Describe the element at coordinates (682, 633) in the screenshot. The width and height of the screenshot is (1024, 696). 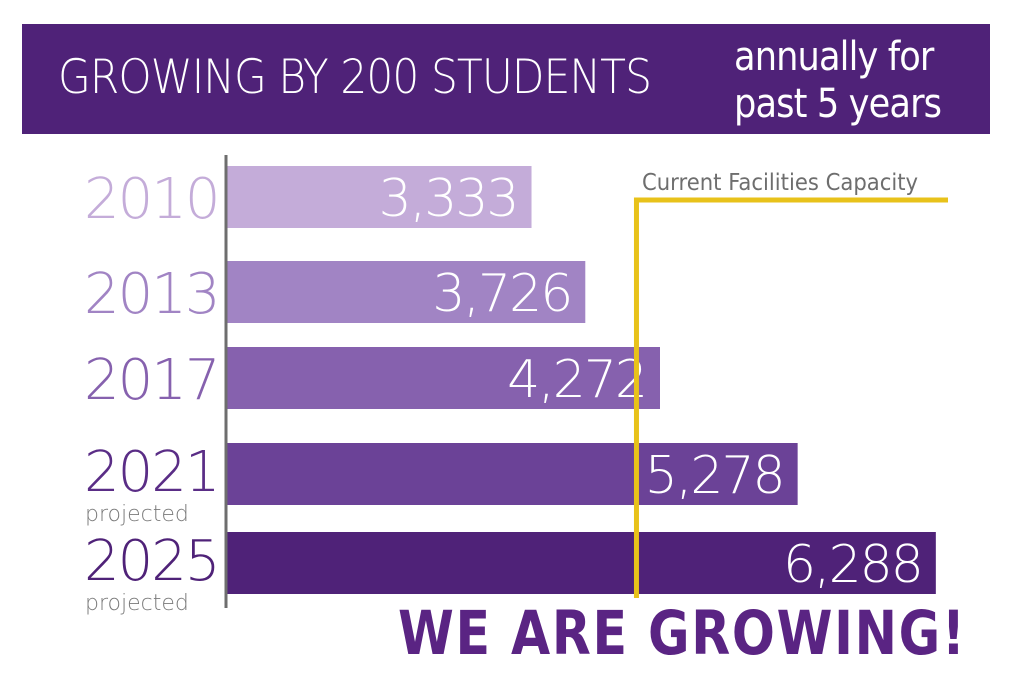
I see `tagline: WE ARE GROWING!` at that location.